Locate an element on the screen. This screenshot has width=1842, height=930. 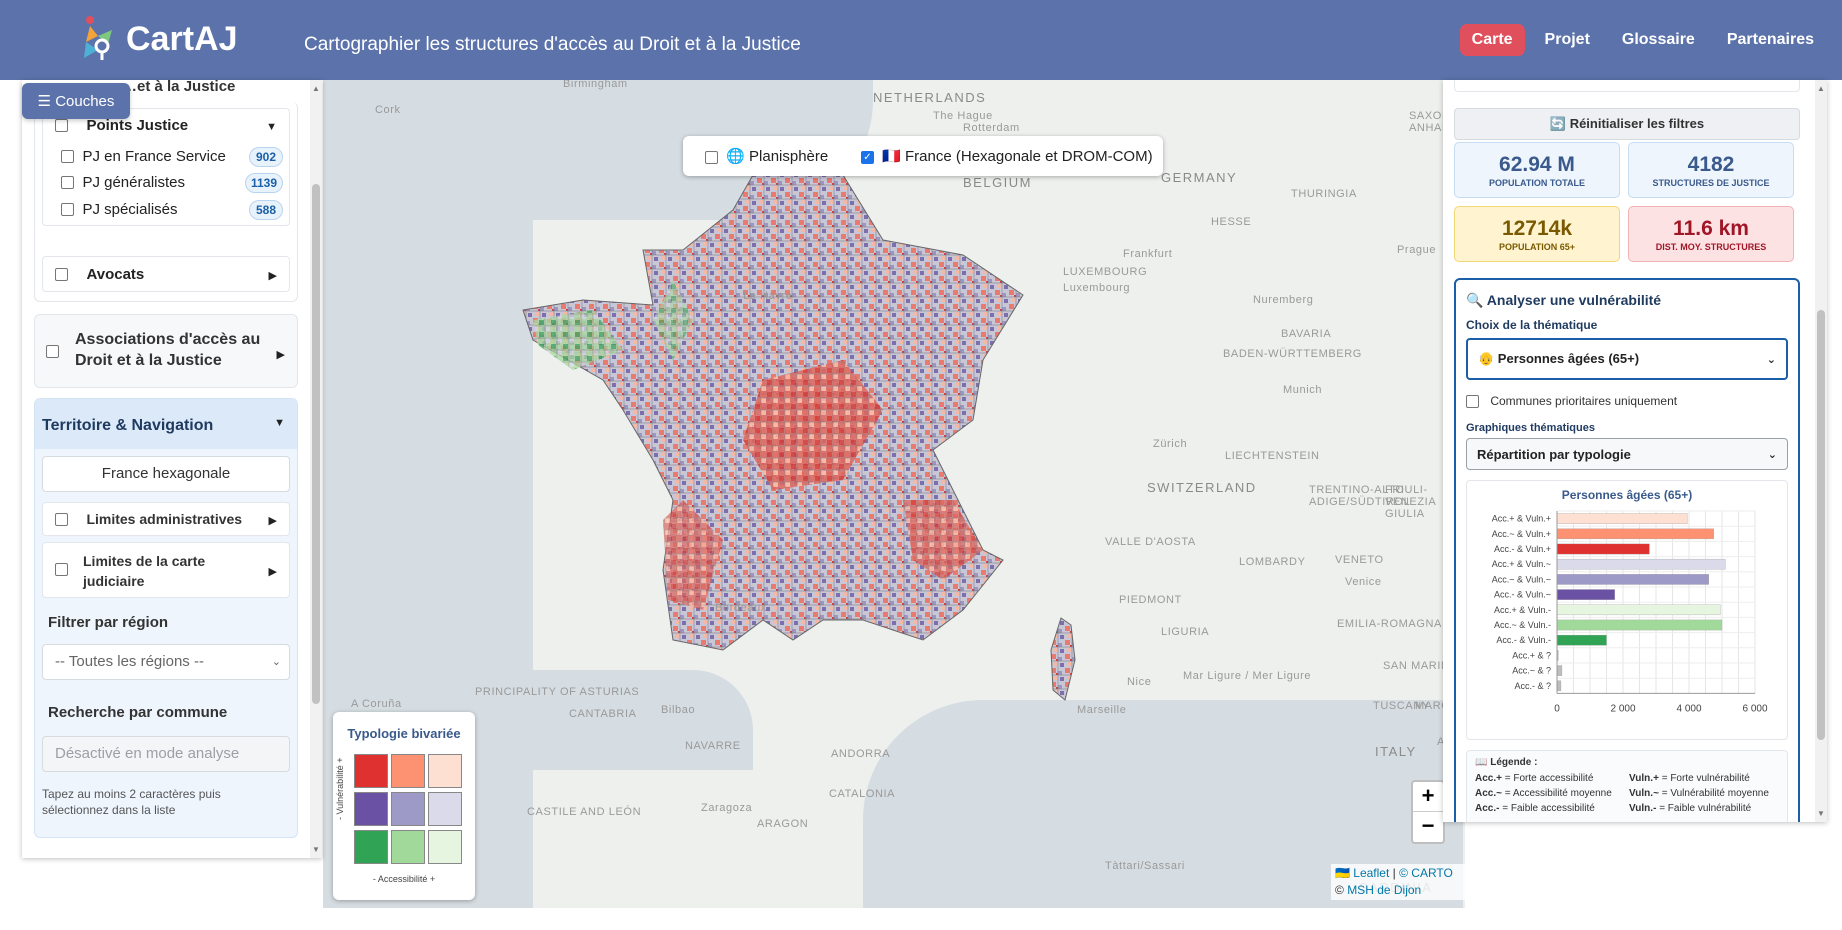
territoire-toggle-icon: ▼ is located at coordinates (279, 423).